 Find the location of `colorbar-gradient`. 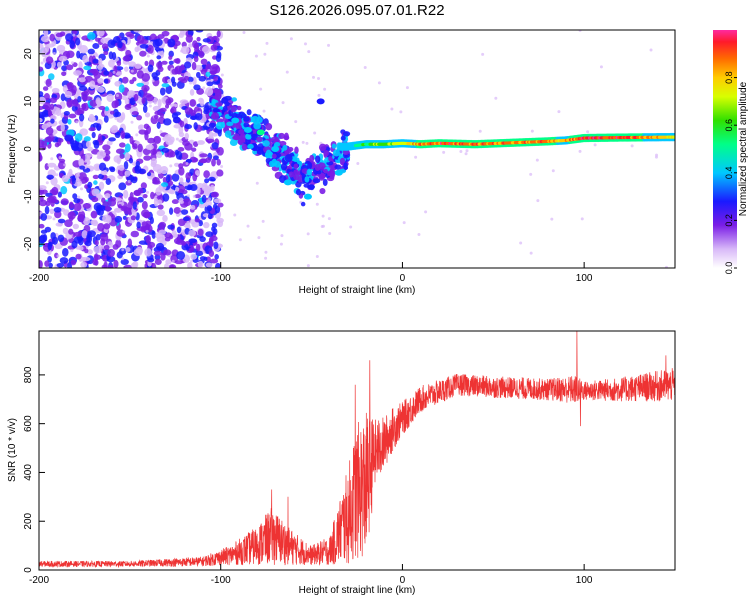

colorbar-gradient is located at coordinates (725, 149).